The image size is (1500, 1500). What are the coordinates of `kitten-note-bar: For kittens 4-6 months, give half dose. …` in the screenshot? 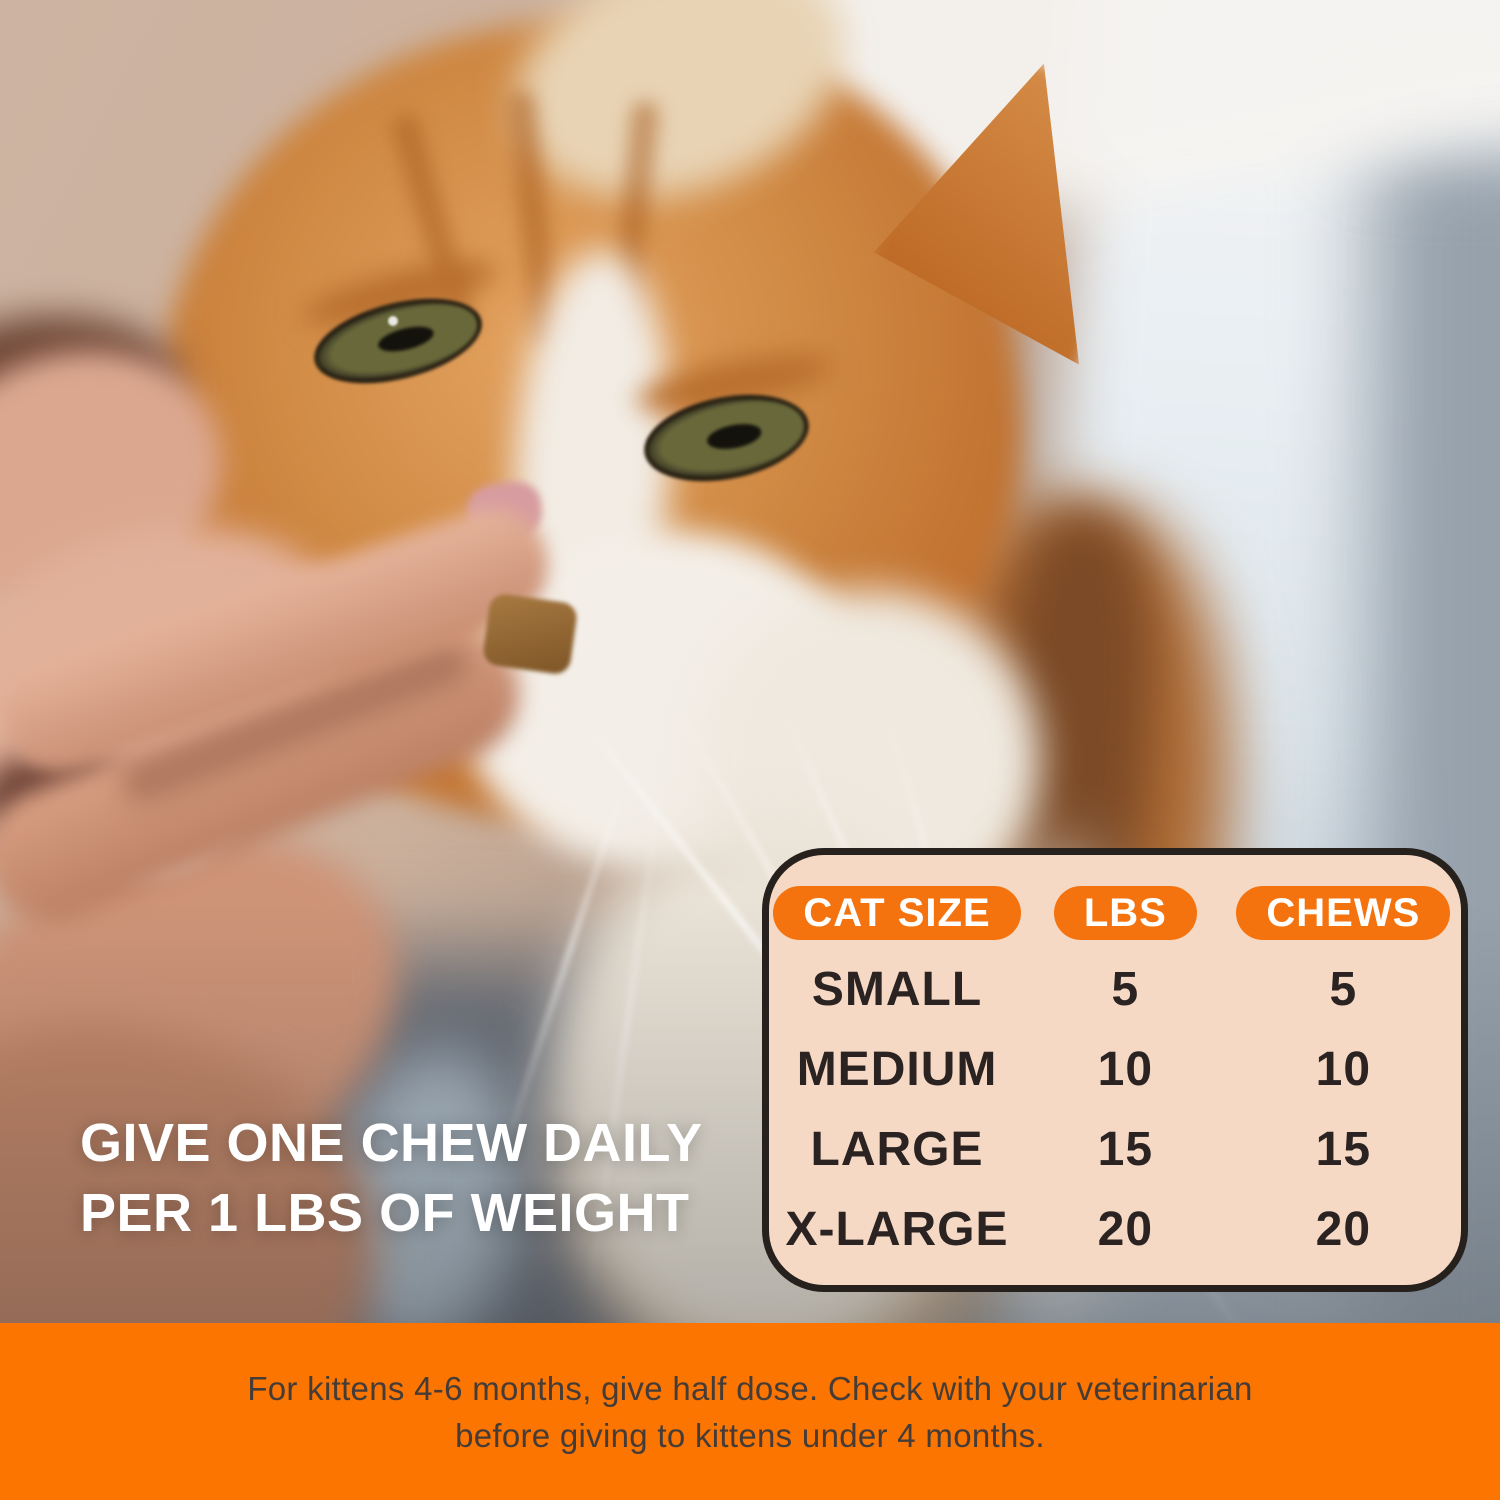 It's located at (750, 1411).